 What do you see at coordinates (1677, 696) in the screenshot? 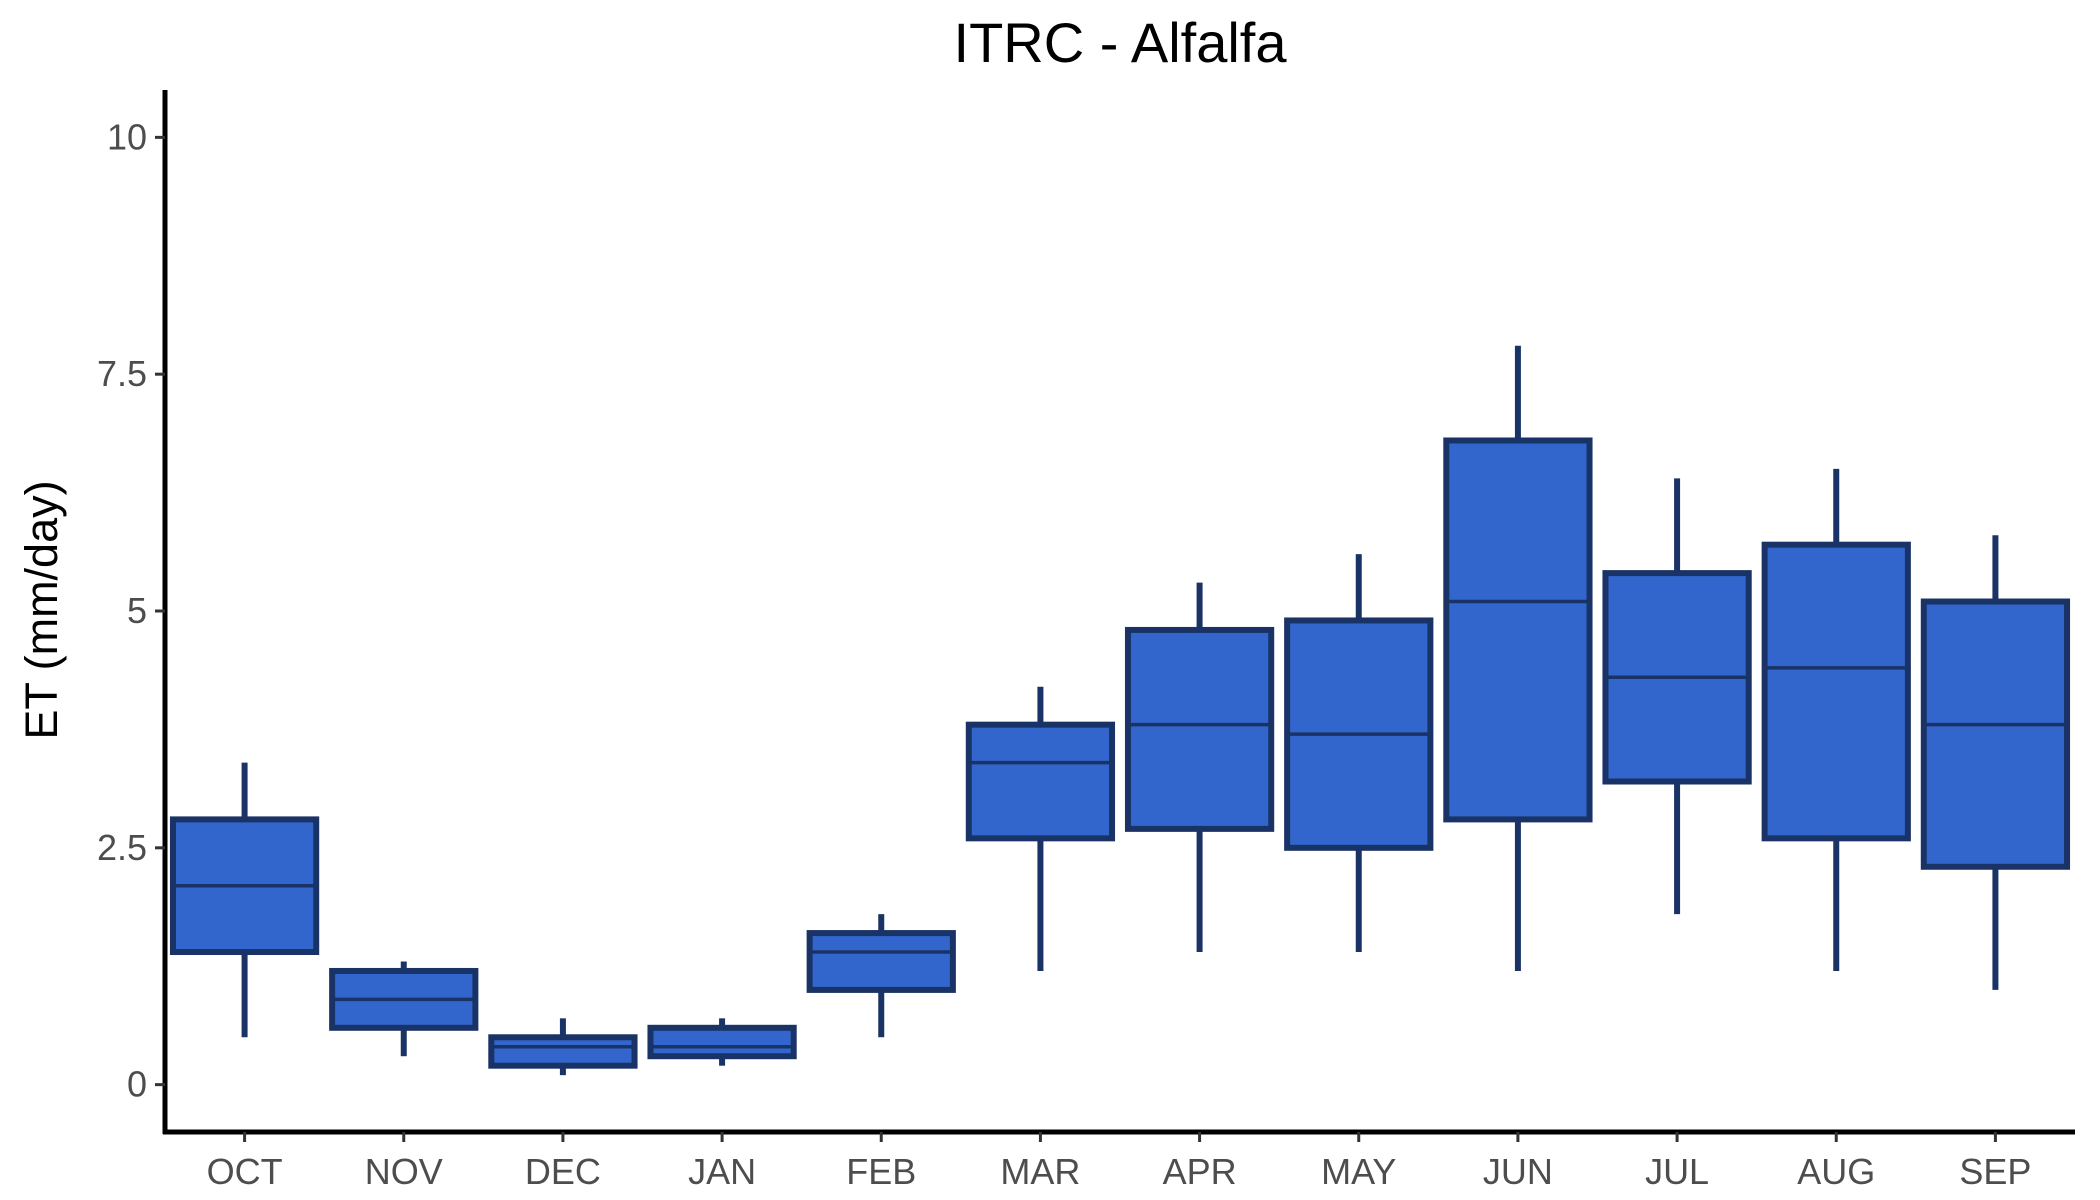
I see `box-group-jul` at bounding box center [1677, 696].